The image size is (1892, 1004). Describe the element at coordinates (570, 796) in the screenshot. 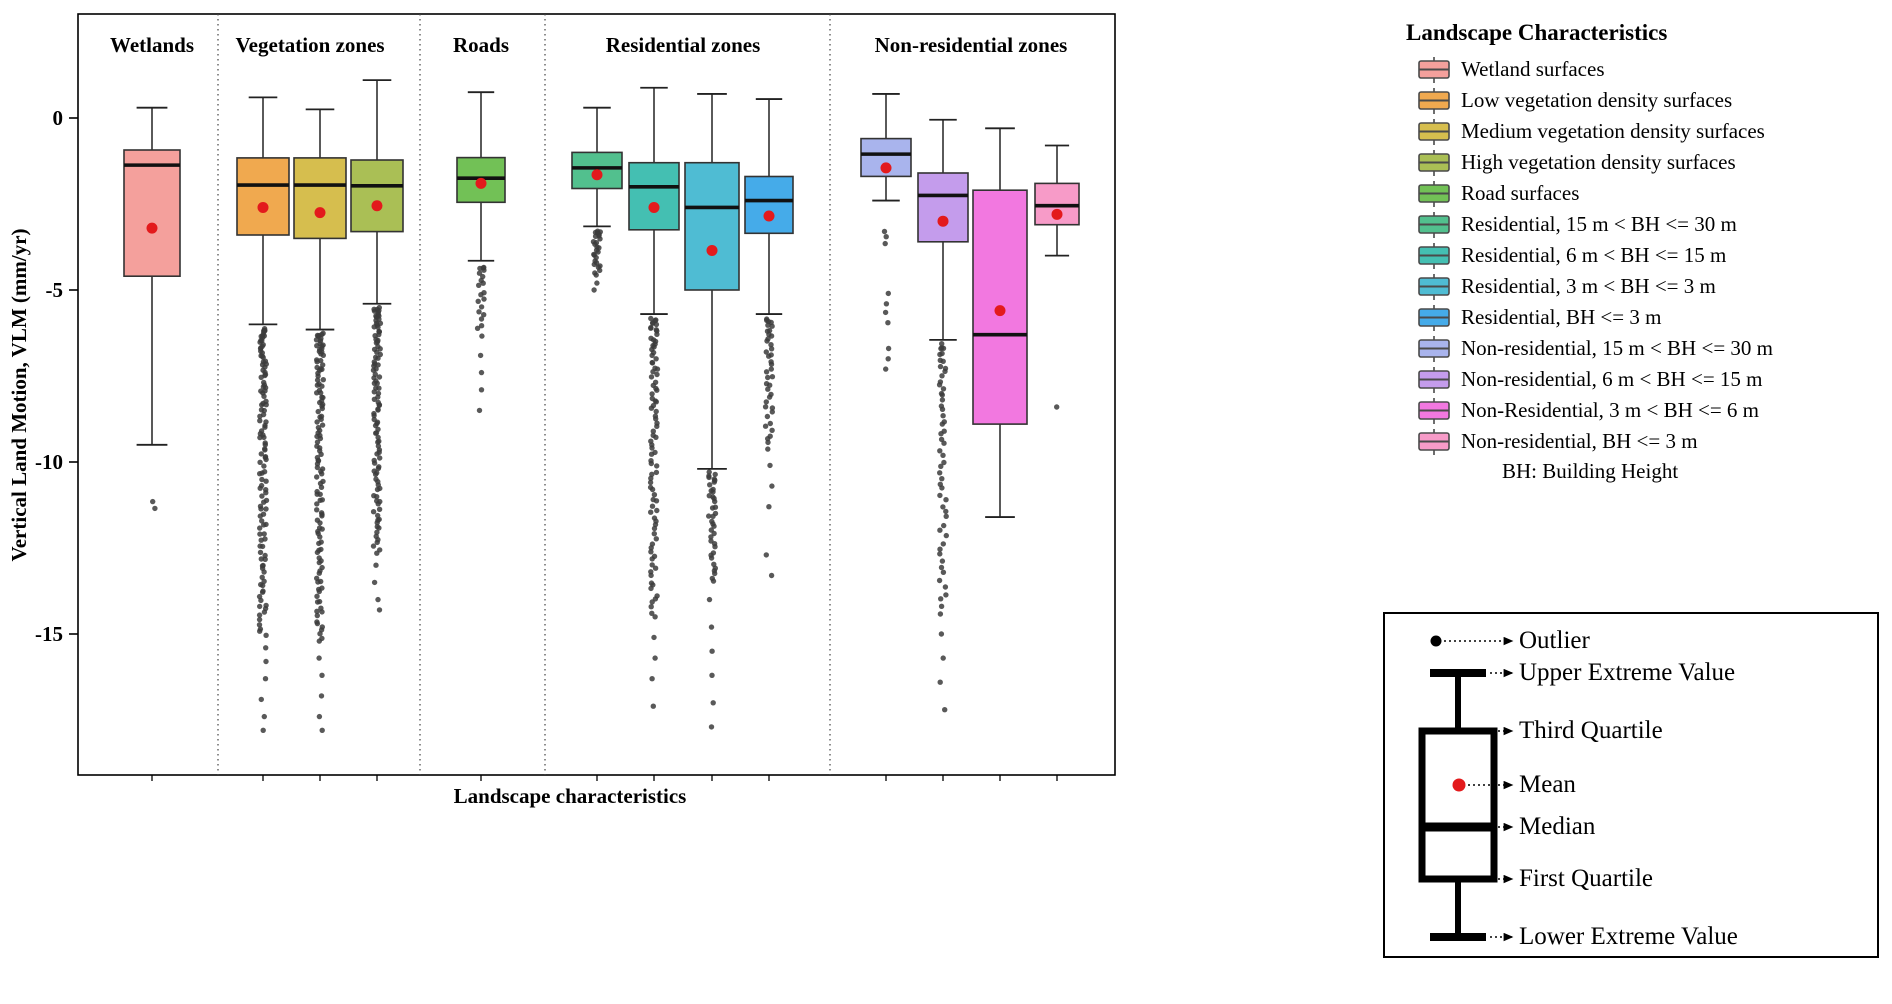

I see `x-axis-label: Landscape characteristics` at that location.